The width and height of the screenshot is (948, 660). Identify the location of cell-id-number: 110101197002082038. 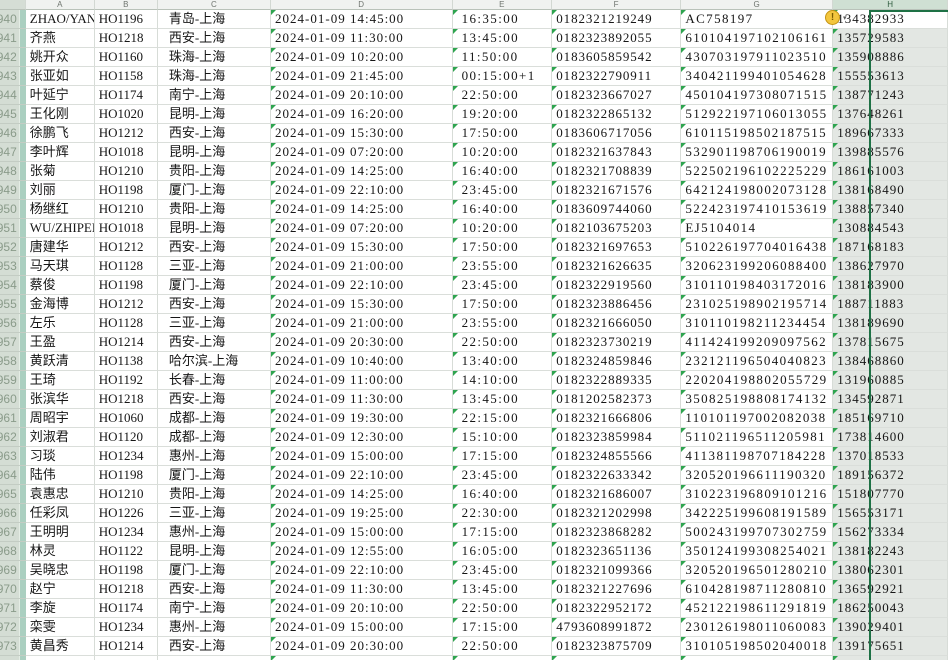
(757, 418).